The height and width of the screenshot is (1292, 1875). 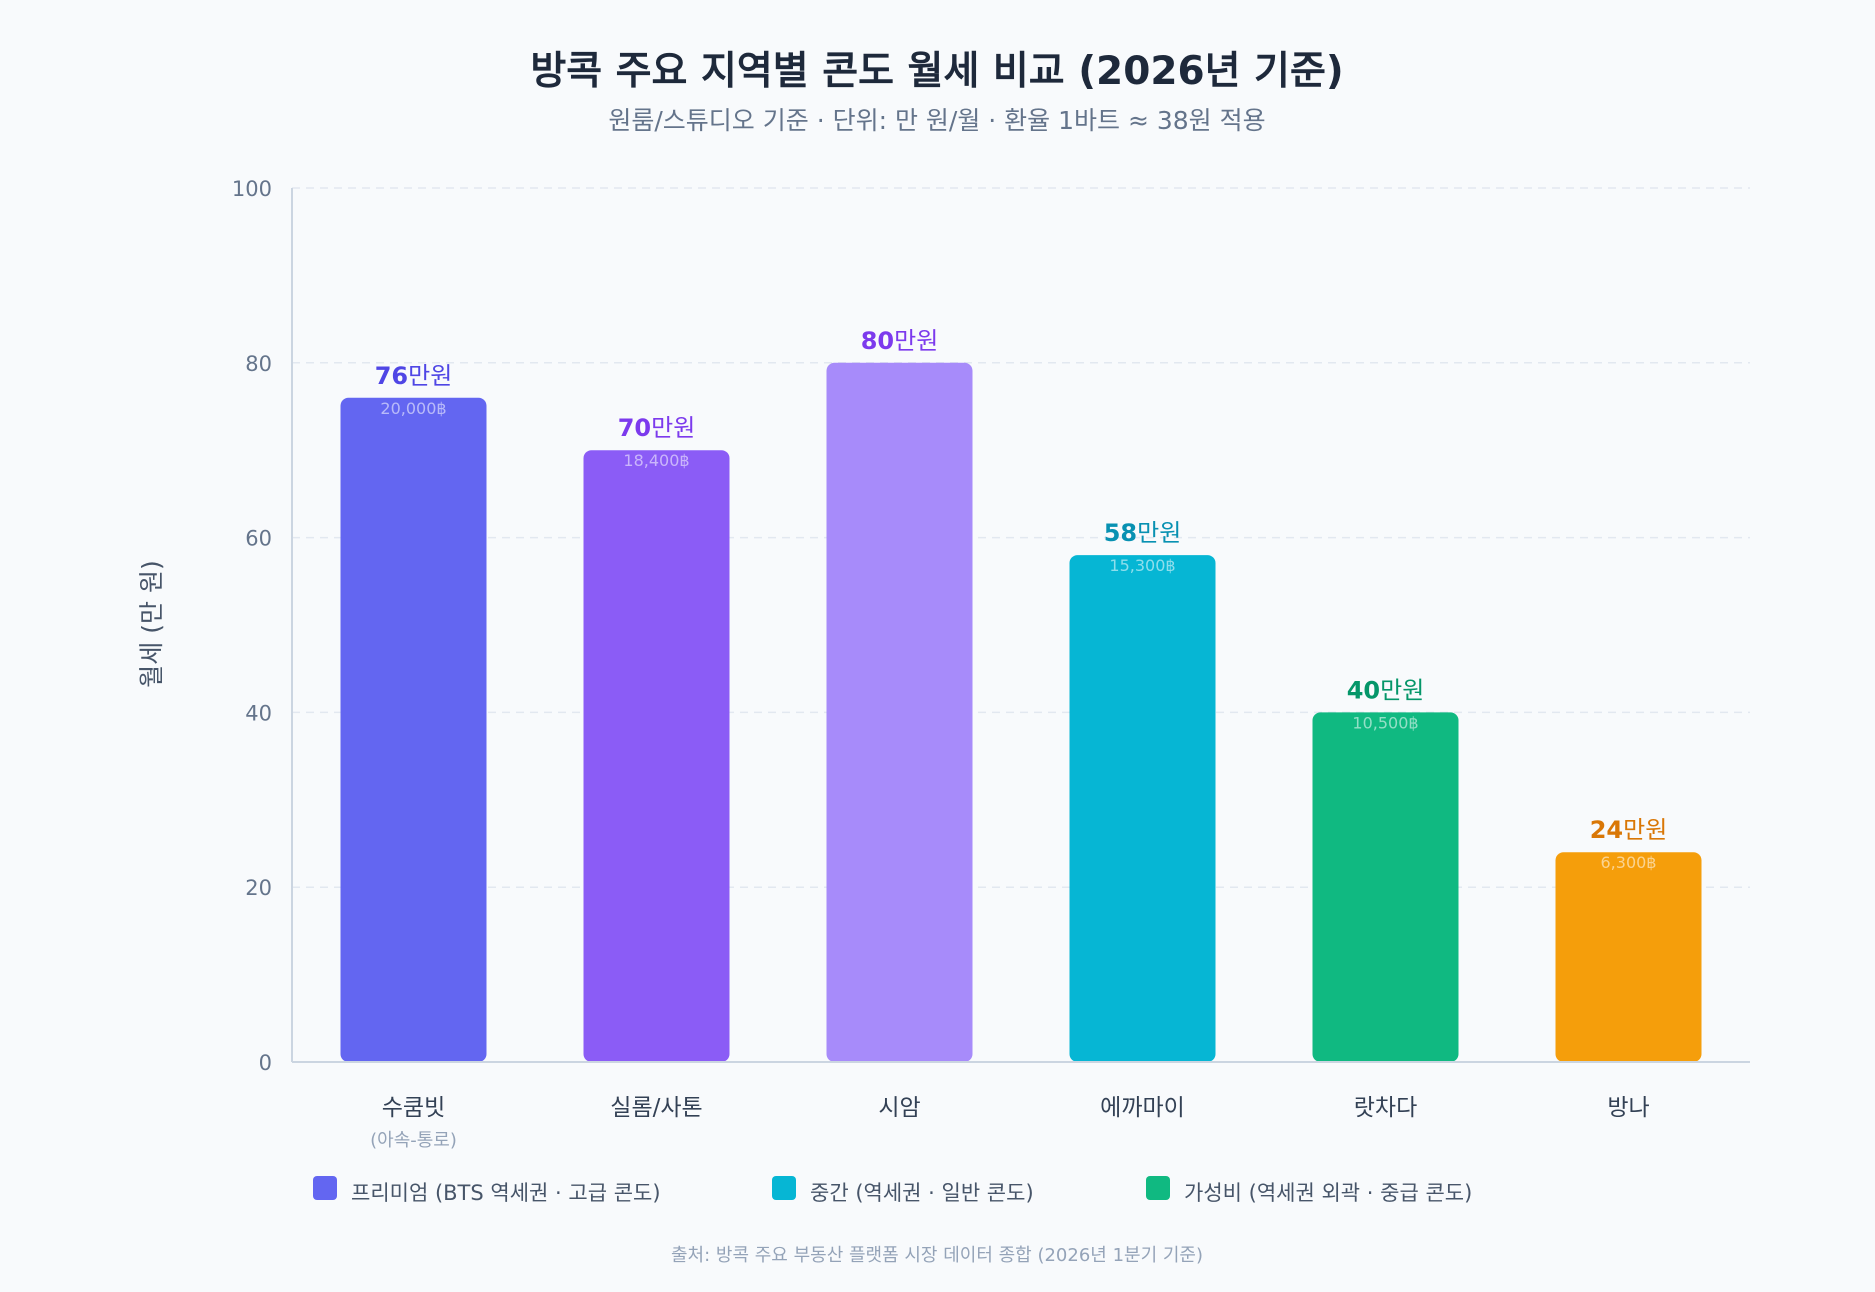 What do you see at coordinates (936, 120) in the screenshot?
I see `chart-subtitle: 원룸/스튜디오 기준 · 단위: 만 원/월 · 환율 1바트 ≈ 38원 적용` at bounding box center [936, 120].